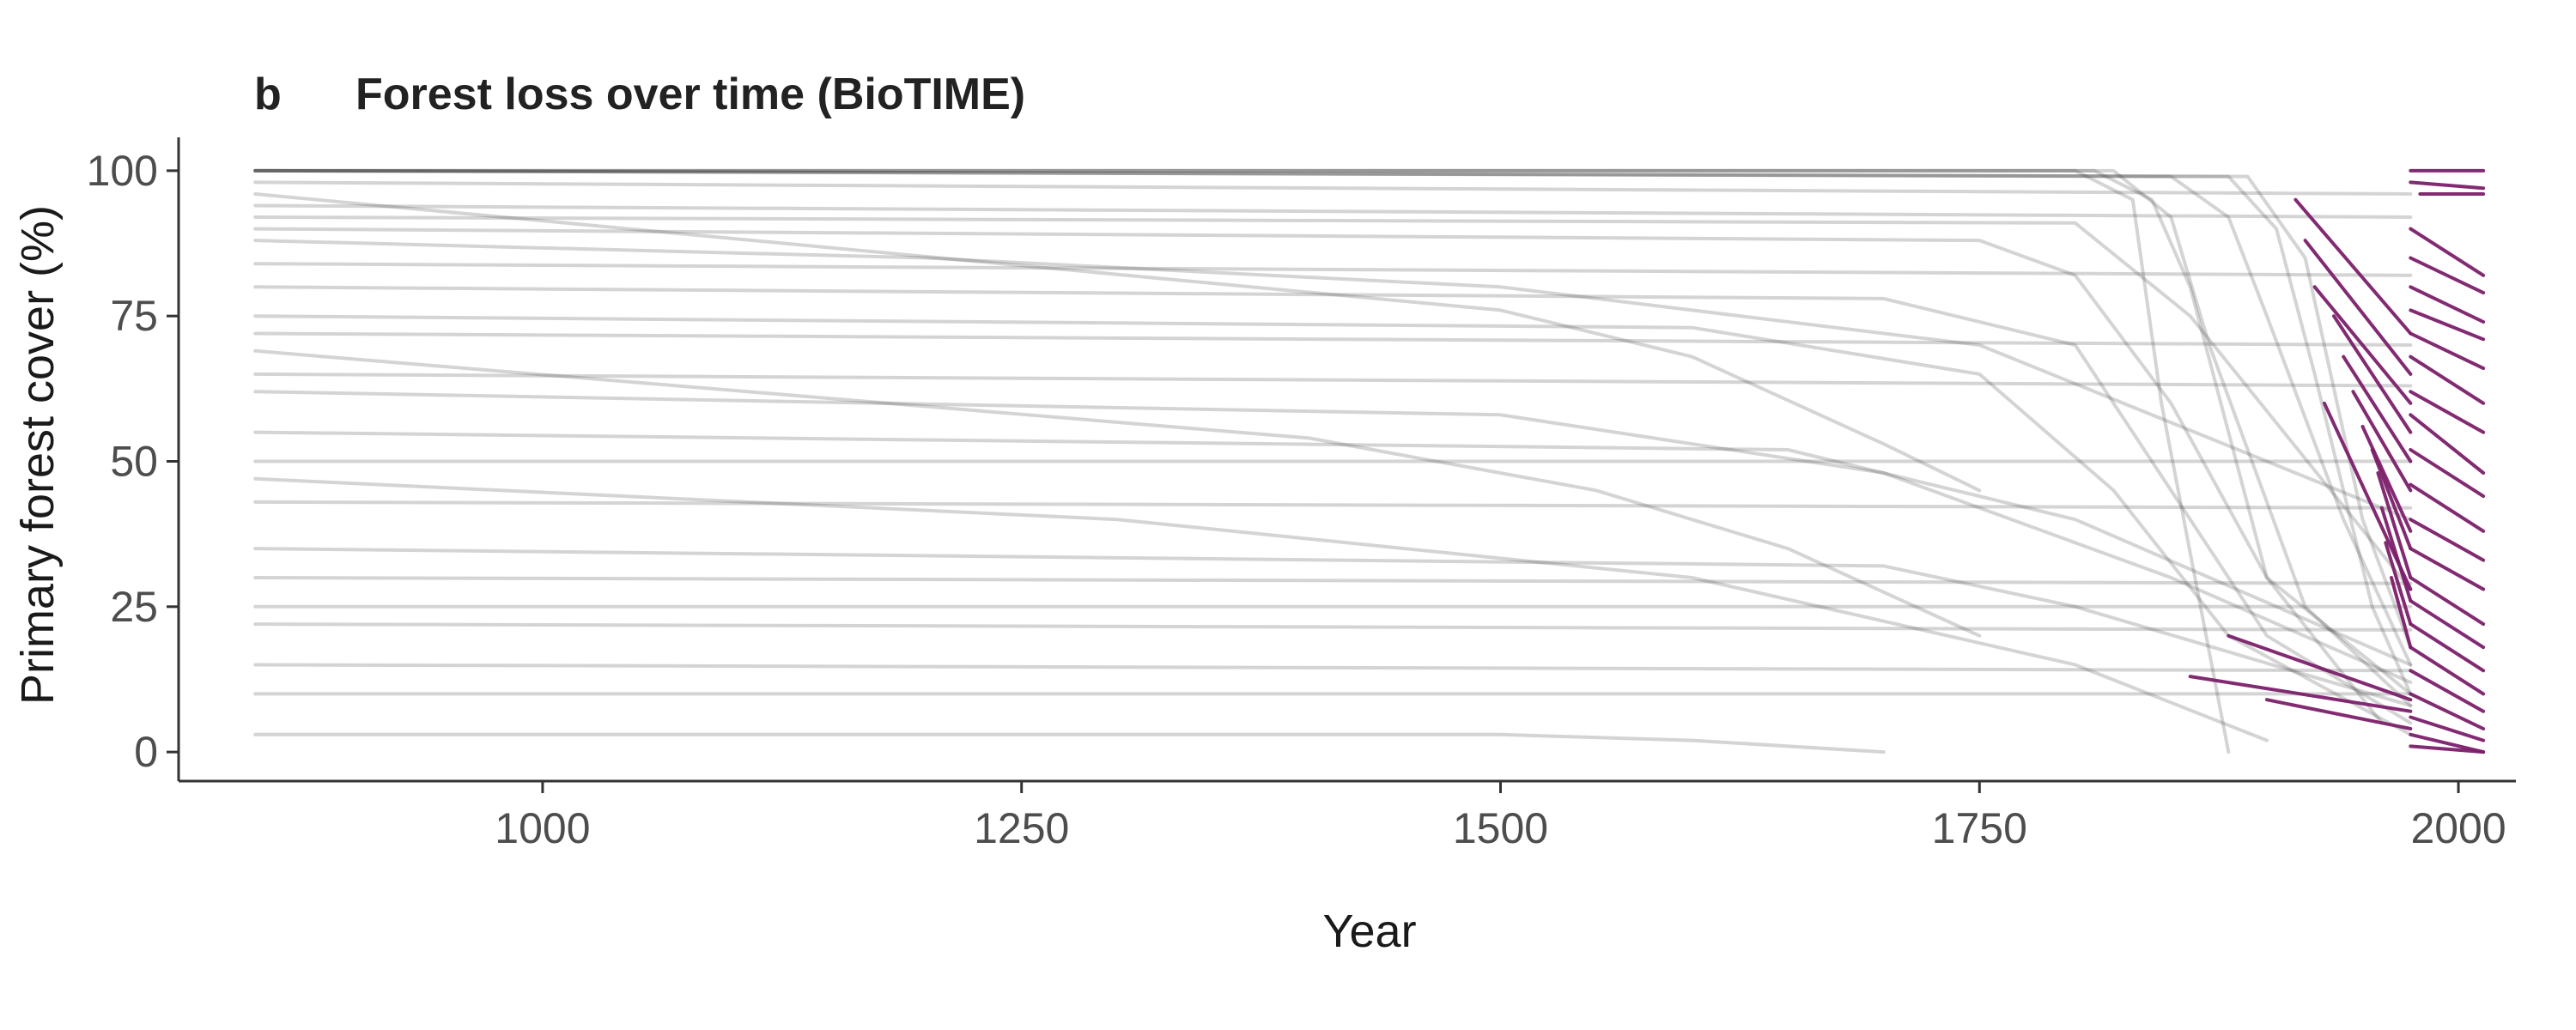  I want to click on x-axis-title: Year, so click(1369, 931).